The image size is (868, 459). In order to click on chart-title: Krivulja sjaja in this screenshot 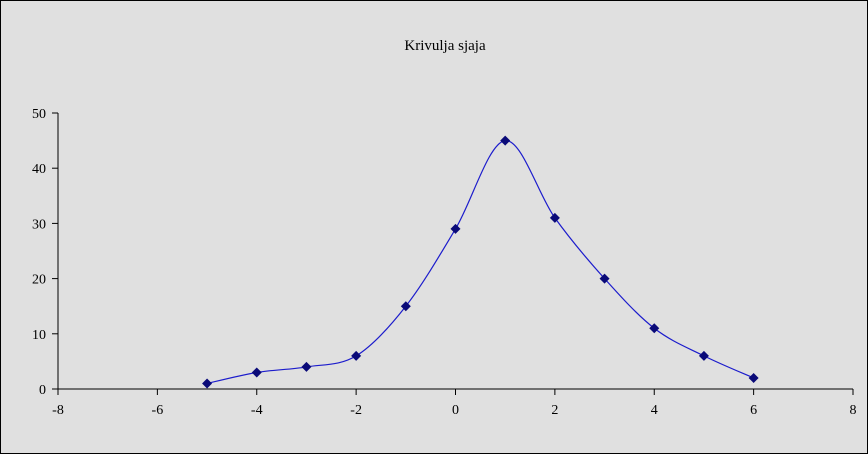, I will do `click(445, 46)`.